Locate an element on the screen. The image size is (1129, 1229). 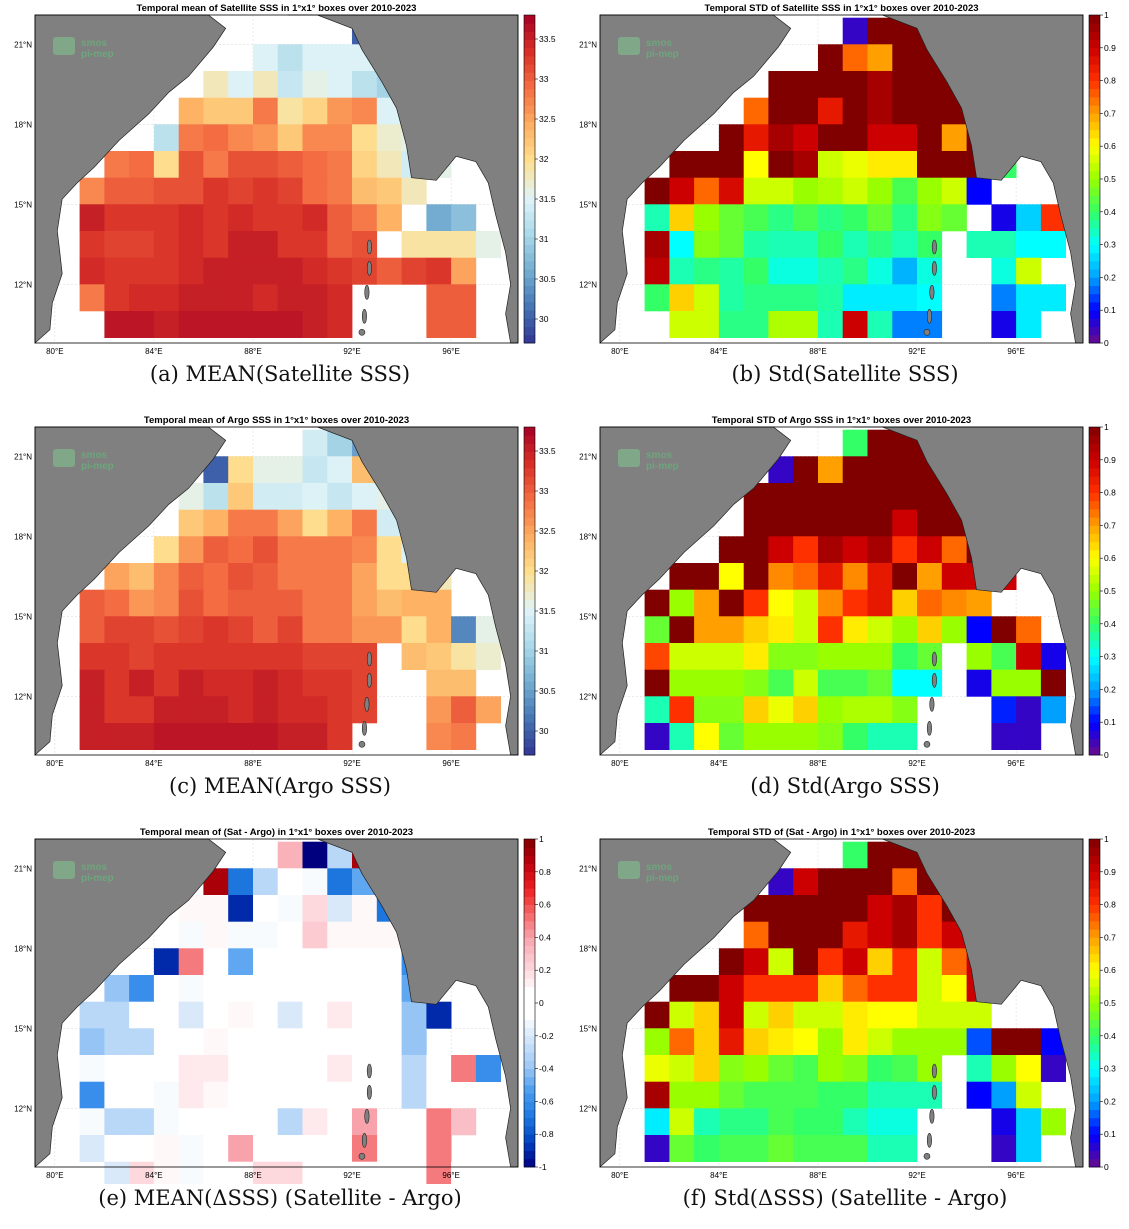
colorbar-frame is located at coordinates (529, 591).